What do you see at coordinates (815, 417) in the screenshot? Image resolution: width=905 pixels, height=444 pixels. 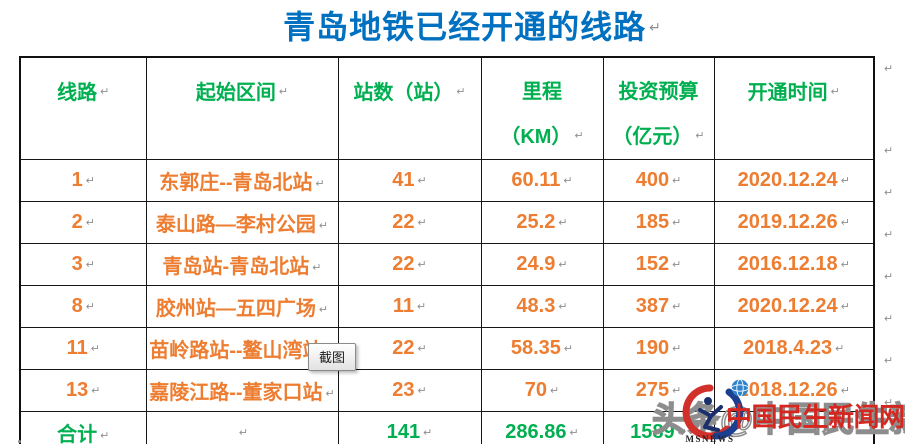 I see `watermark-site-name: 中国民生新闻网` at bounding box center [815, 417].